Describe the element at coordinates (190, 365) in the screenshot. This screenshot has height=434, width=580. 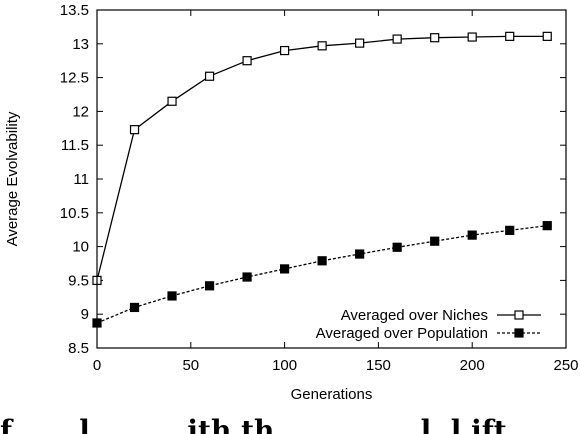
I see `x-tick-label: 50` at that location.